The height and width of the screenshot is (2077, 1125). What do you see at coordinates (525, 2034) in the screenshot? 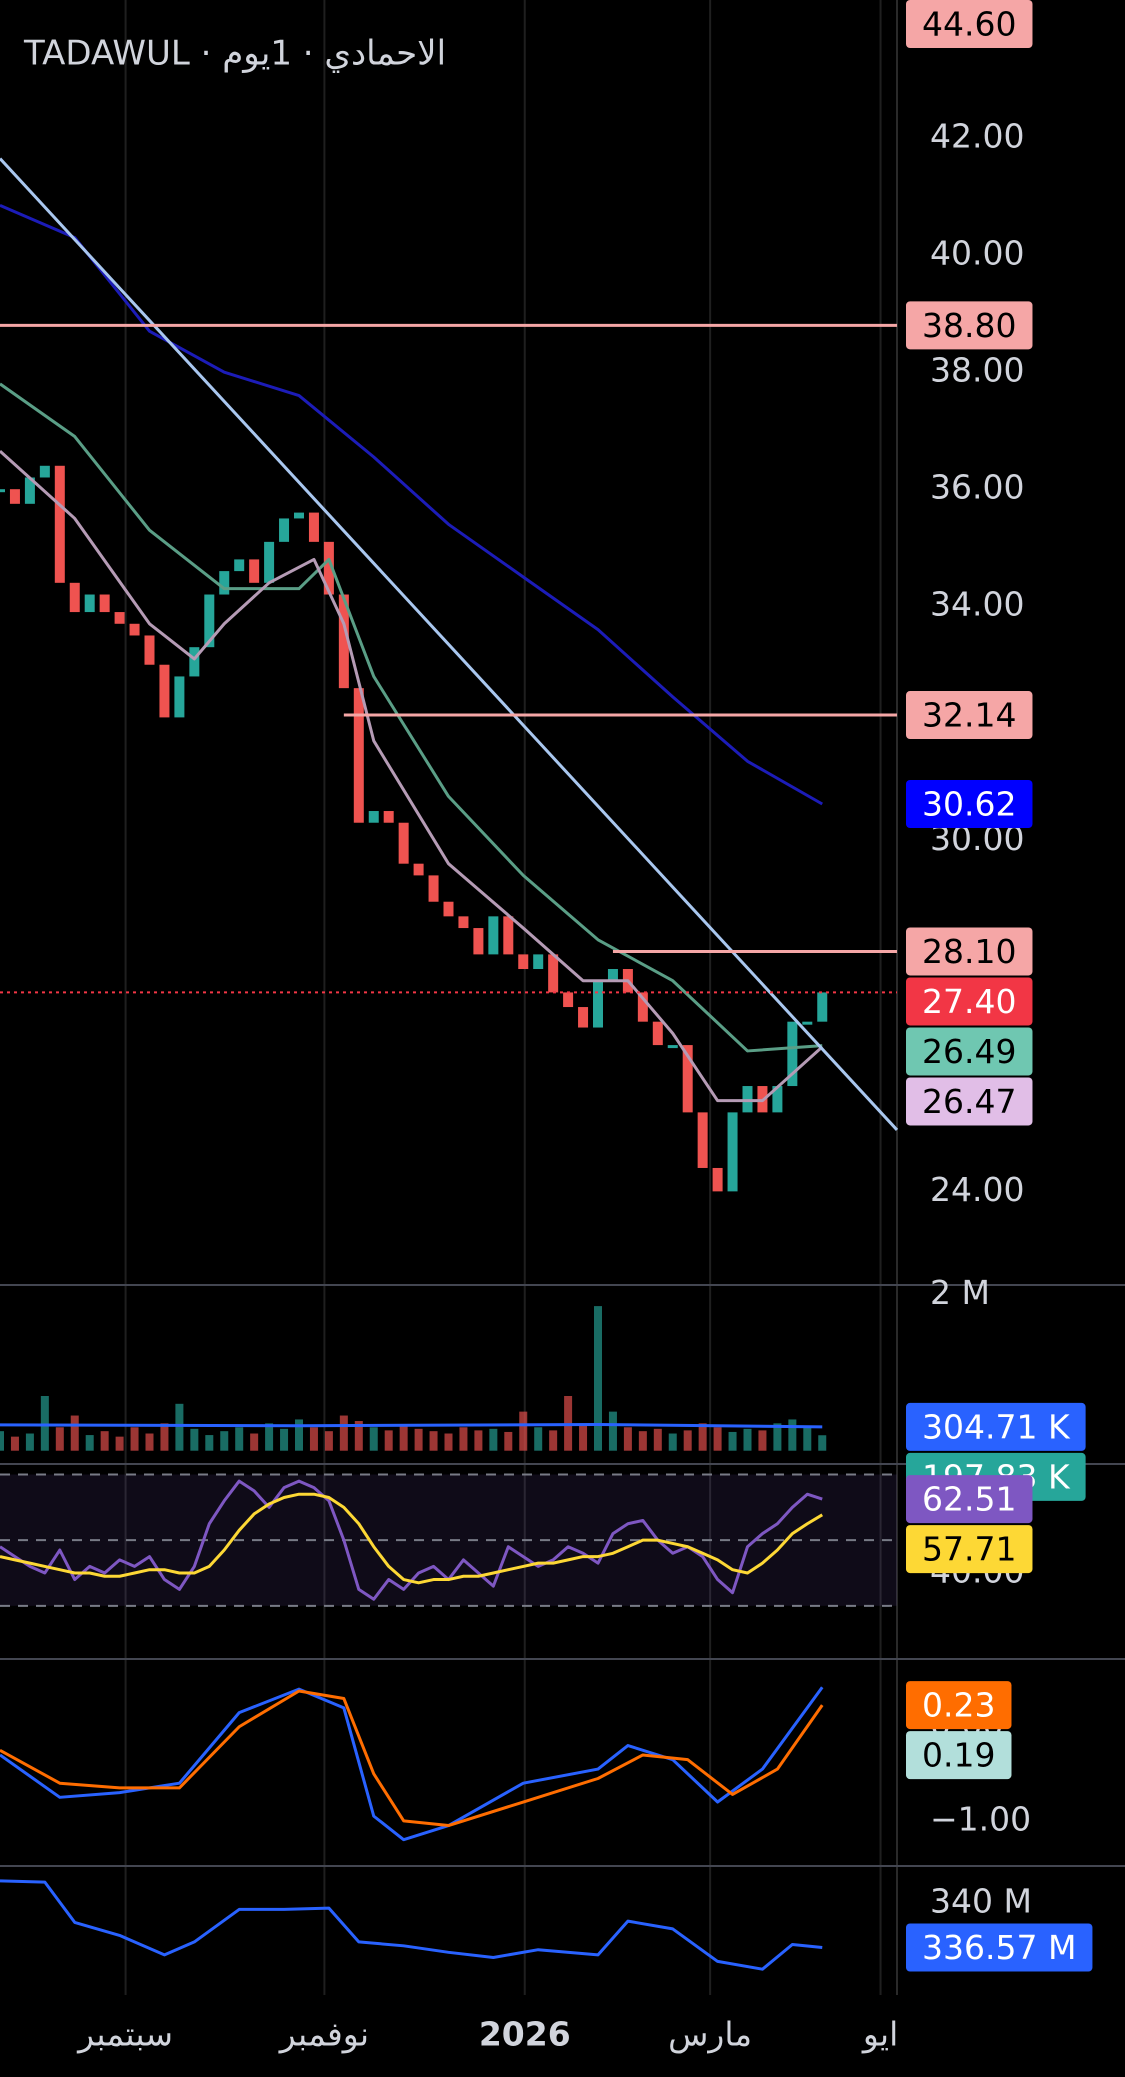
I see `x-tick-label: 2026` at bounding box center [525, 2034].